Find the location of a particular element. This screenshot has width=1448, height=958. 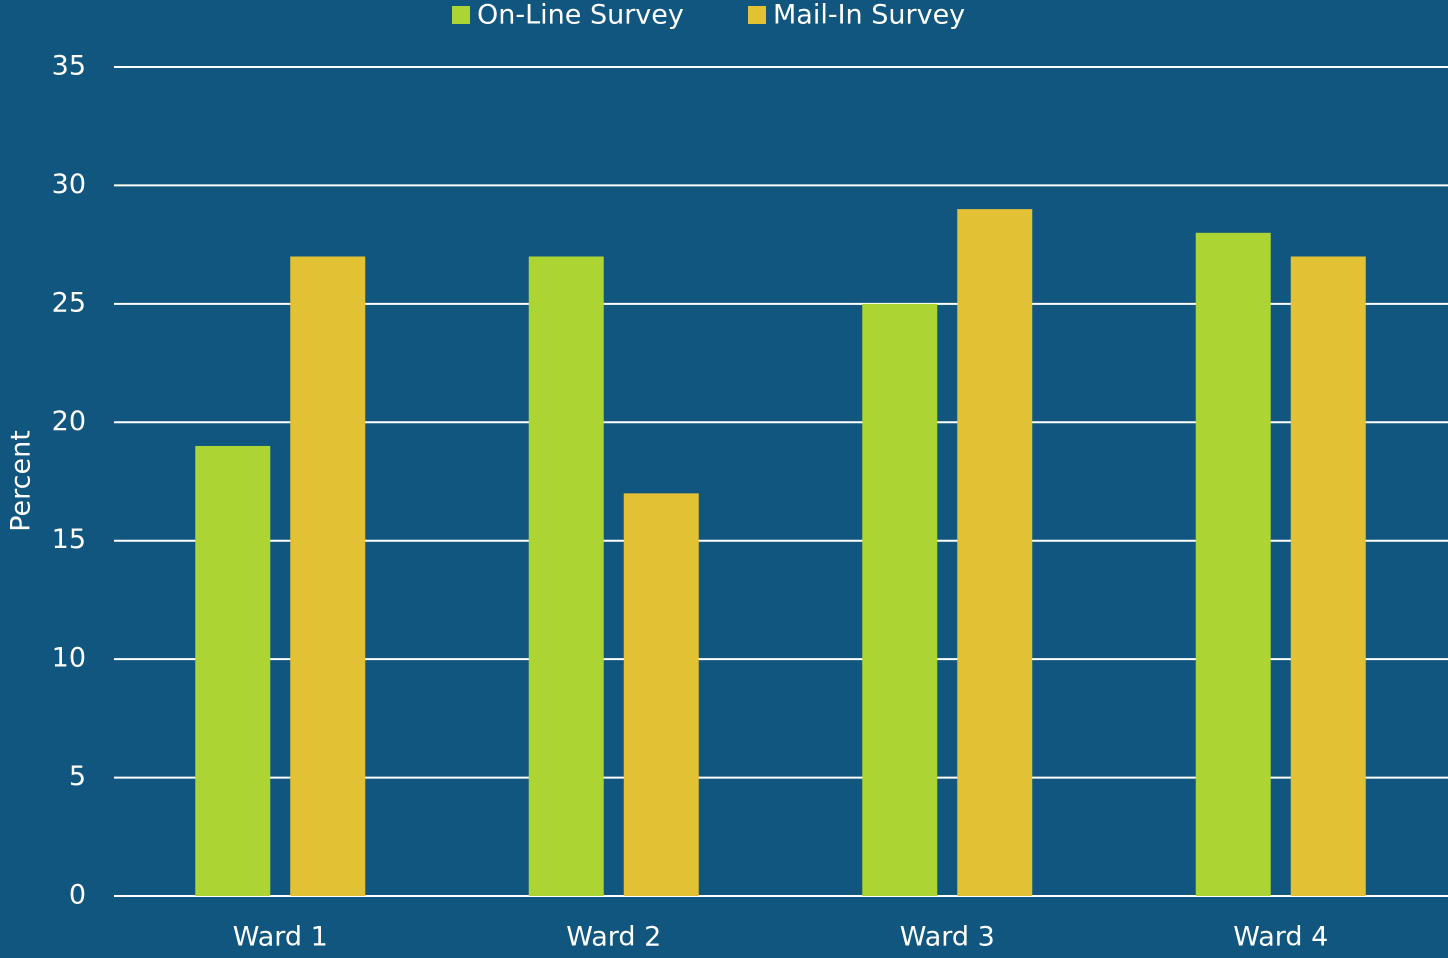

legend-label: On-Line Survey is located at coordinates (580, 15).